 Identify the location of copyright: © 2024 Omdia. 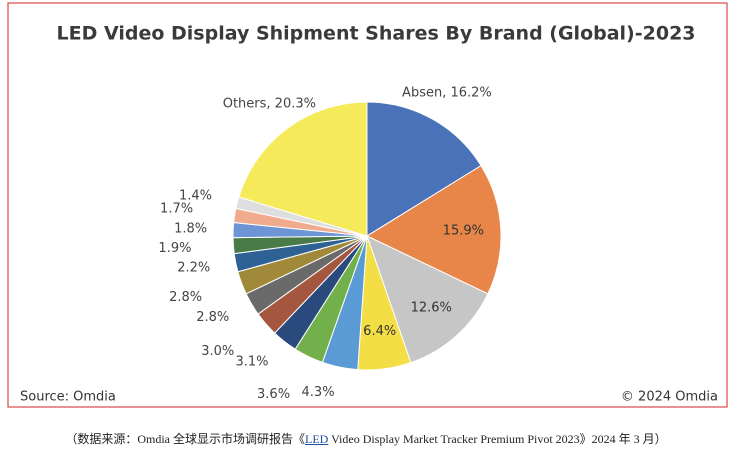
(669, 397).